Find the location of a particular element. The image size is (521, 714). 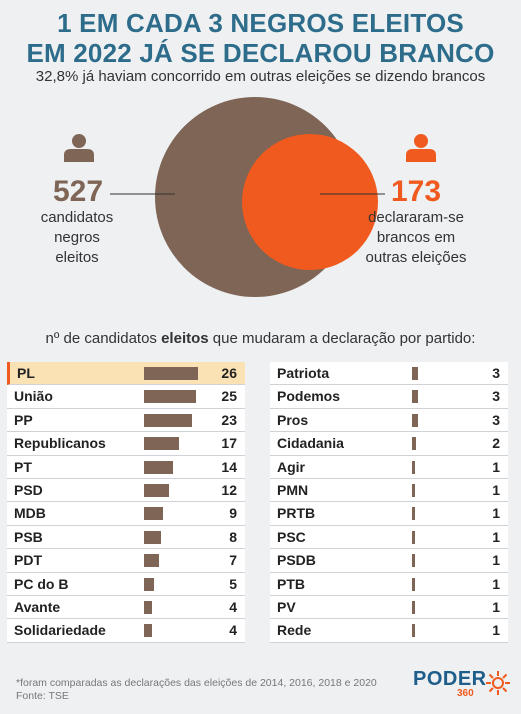

party-value: 8 is located at coordinates (233, 536).